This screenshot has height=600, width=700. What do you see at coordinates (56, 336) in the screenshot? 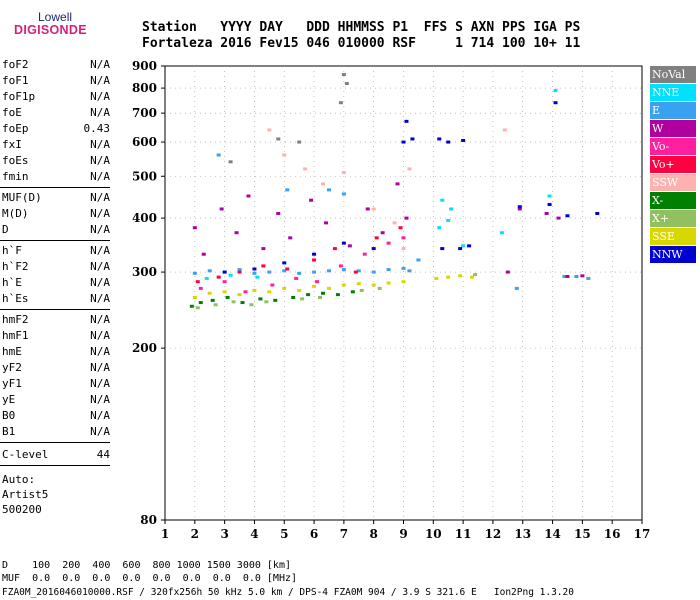
I see `param-row-hmf1: hmF1 N/A` at bounding box center [56, 336].